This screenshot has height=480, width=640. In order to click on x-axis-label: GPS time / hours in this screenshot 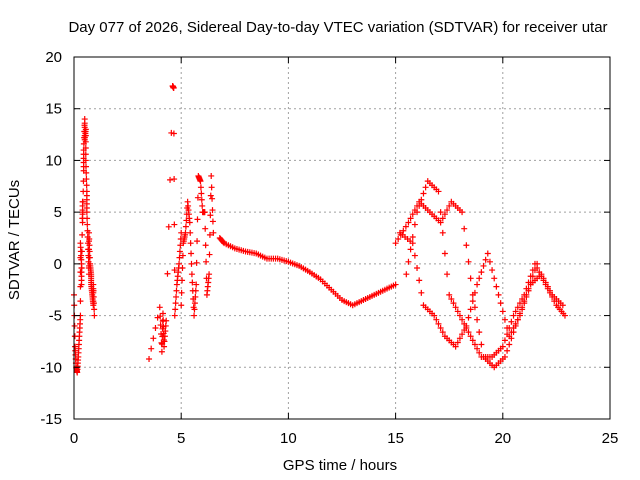, I will do `click(340, 465)`.